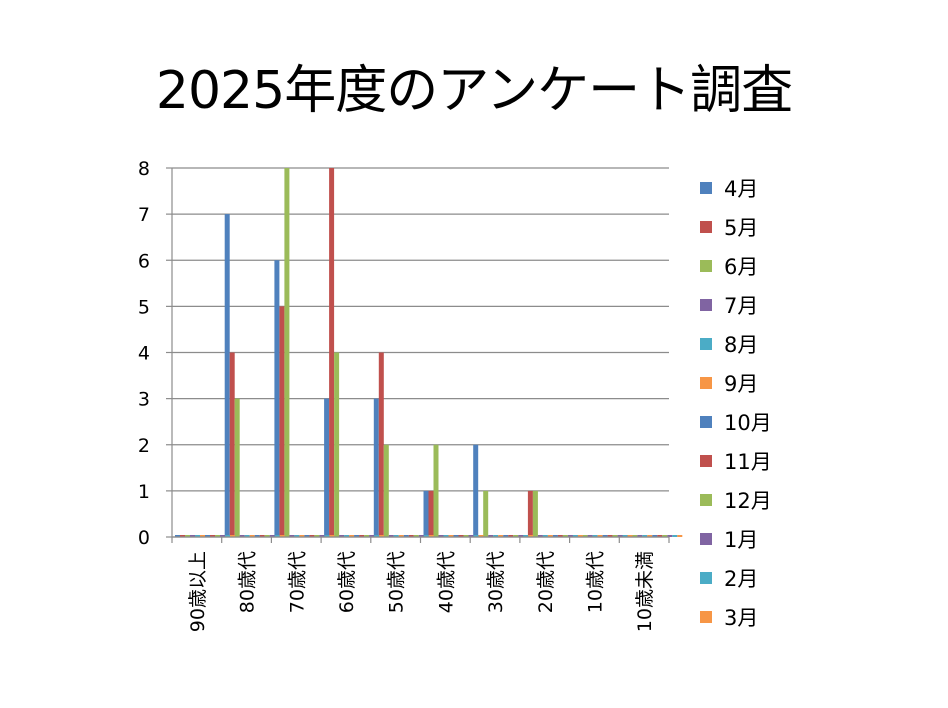 The height and width of the screenshot is (708, 948). I want to click on legend-label: 11月, so click(748, 462).